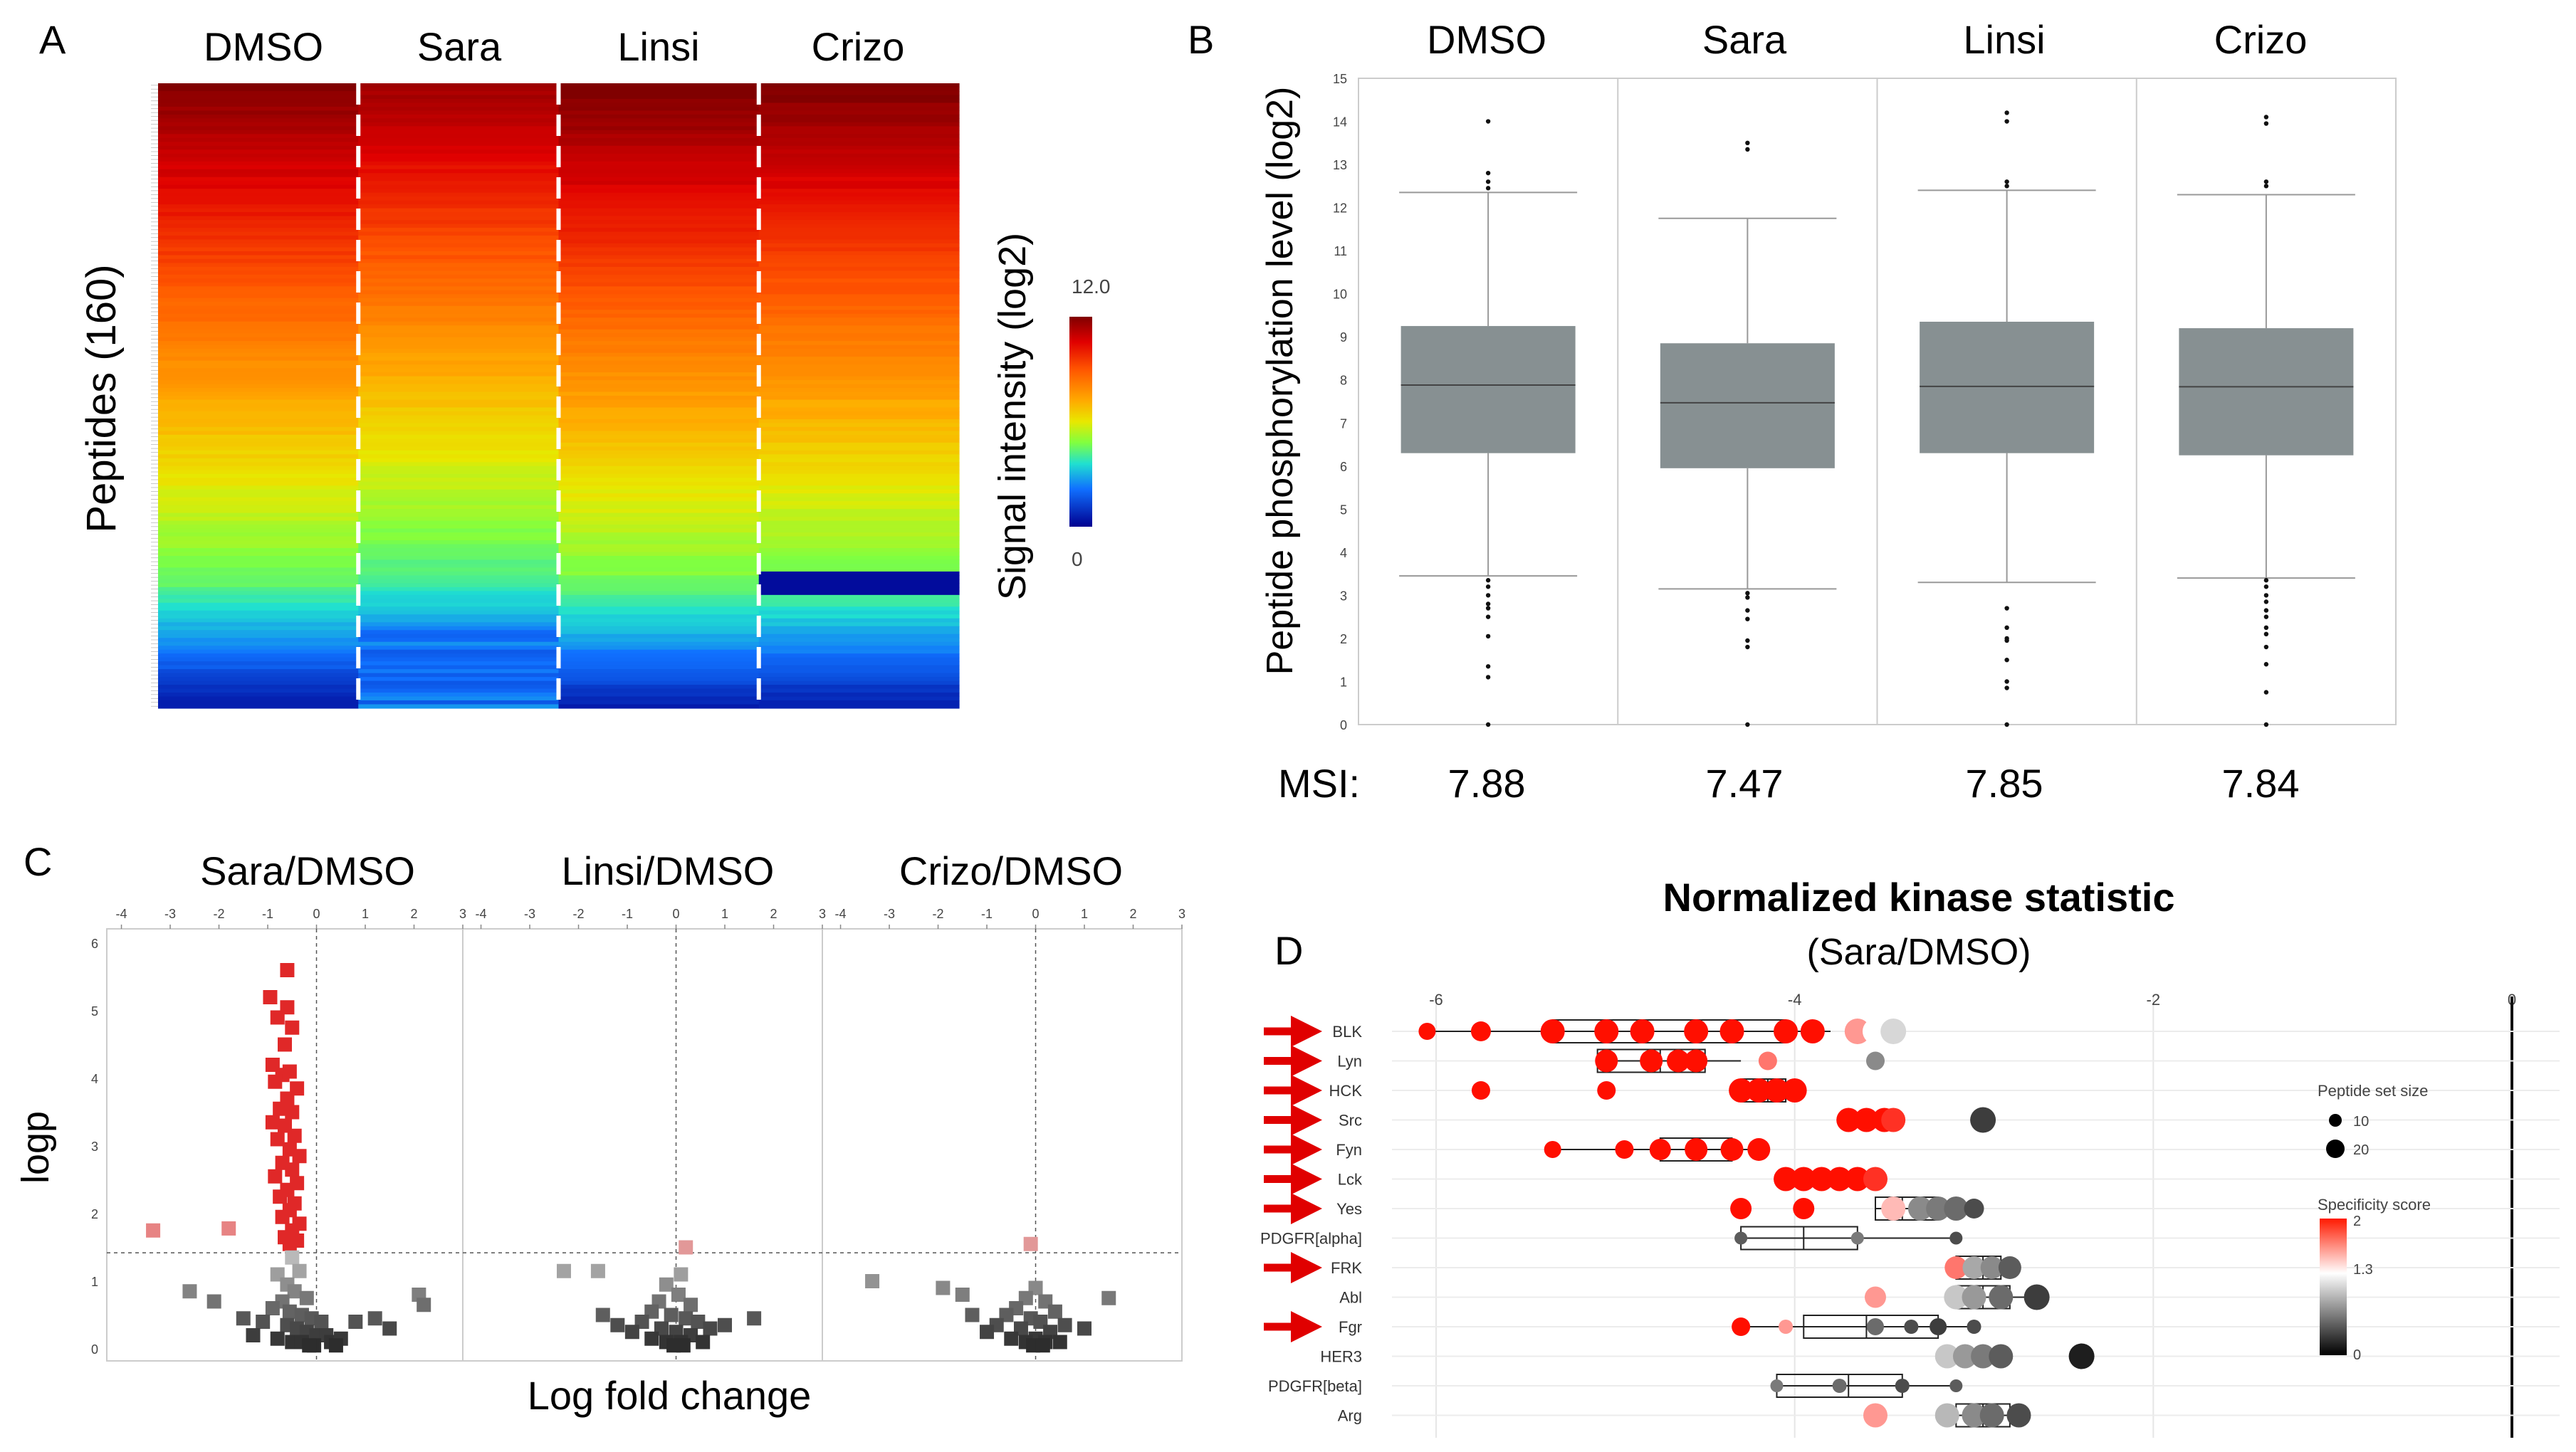  What do you see at coordinates (1288, 950) in the screenshot?
I see `panel-d-letter: D` at bounding box center [1288, 950].